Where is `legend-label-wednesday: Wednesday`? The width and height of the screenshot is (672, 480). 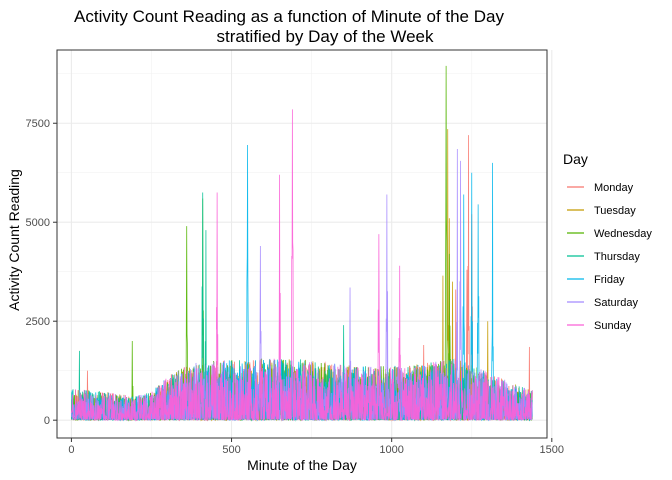 legend-label-wednesday: Wednesday is located at coordinates (623, 234).